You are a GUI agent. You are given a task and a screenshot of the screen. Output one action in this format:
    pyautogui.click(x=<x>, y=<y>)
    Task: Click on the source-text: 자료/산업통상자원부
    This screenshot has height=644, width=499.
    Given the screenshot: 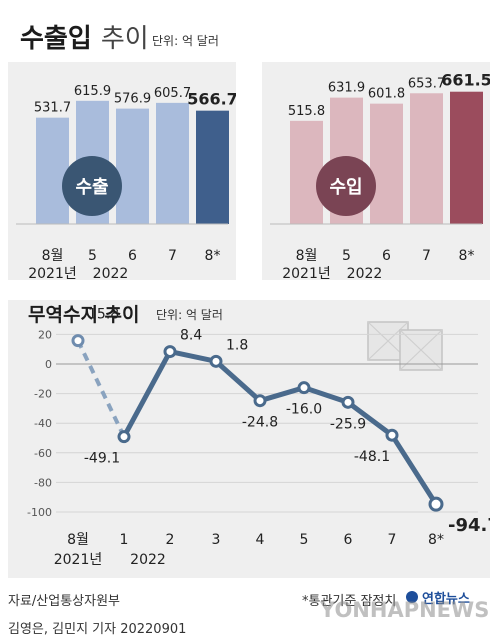 What is the action you would take?
    pyautogui.click(x=64, y=601)
    